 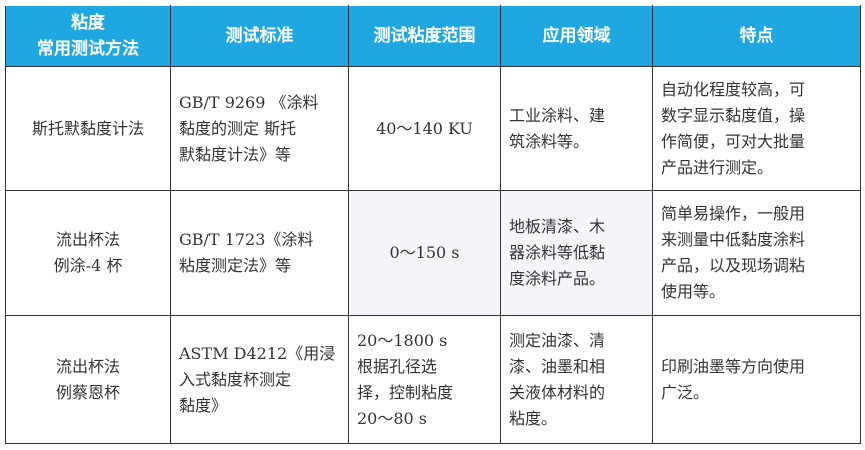 I want to click on cell-line: 默黏度计法》等, so click(x=235, y=154).